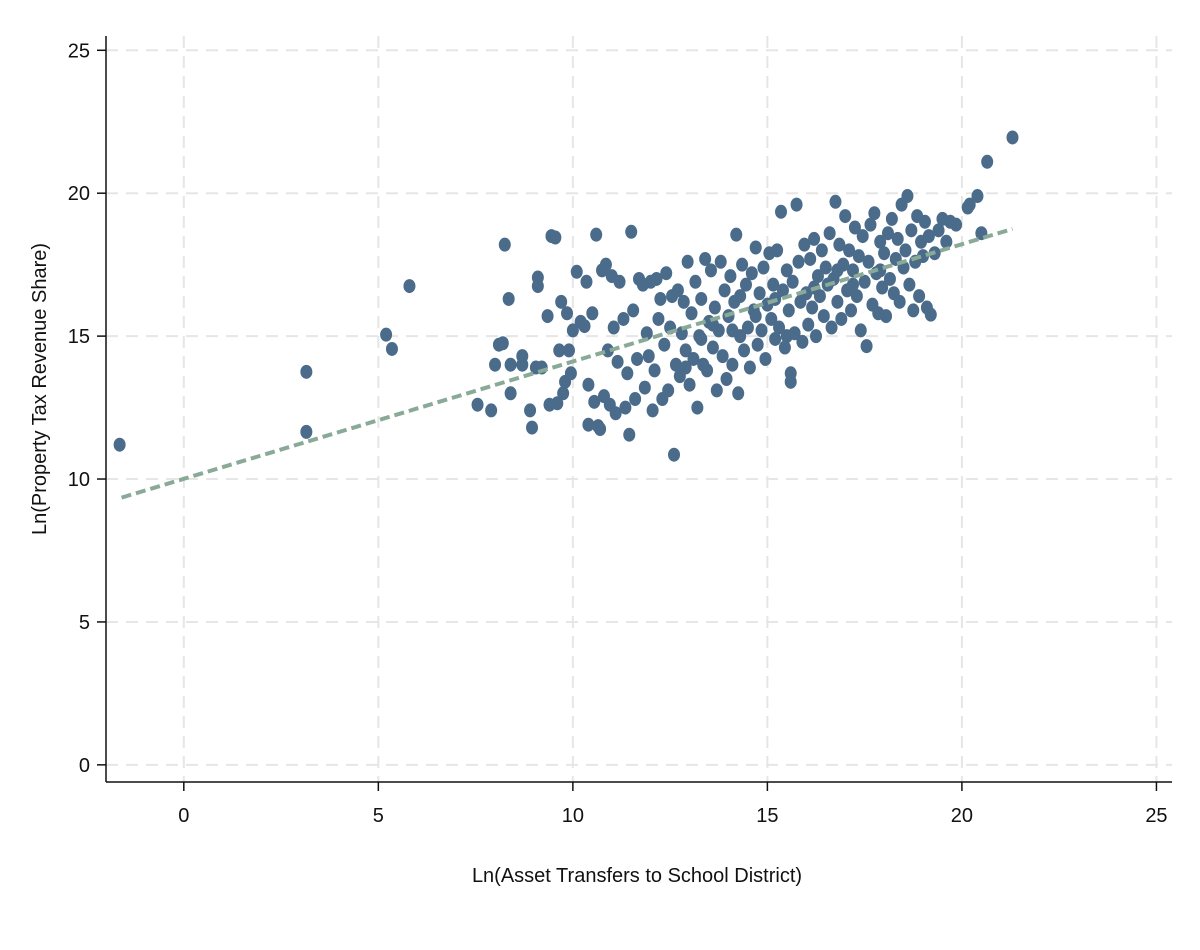 The width and height of the screenshot is (1200, 950). What do you see at coordinates (79, 51) in the screenshot?
I see `y-tick-label: 25` at bounding box center [79, 51].